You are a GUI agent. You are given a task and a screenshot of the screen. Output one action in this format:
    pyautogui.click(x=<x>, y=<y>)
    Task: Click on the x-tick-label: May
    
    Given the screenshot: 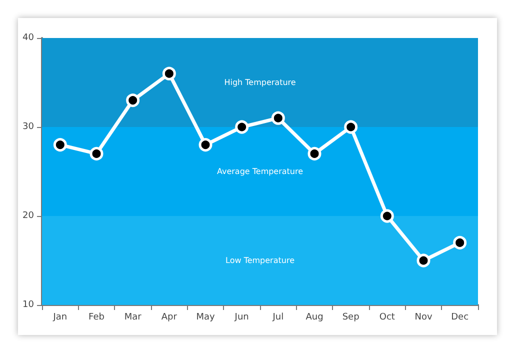 What is the action you would take?
    pyautogui.click(x=206, y=317)
    